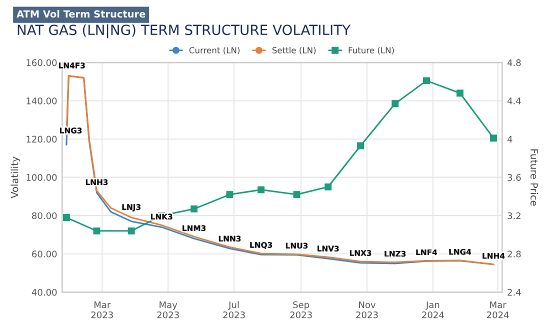 The image size is (550, 329). I want to click on y-tick-label: 40.00, so click(44, 292).